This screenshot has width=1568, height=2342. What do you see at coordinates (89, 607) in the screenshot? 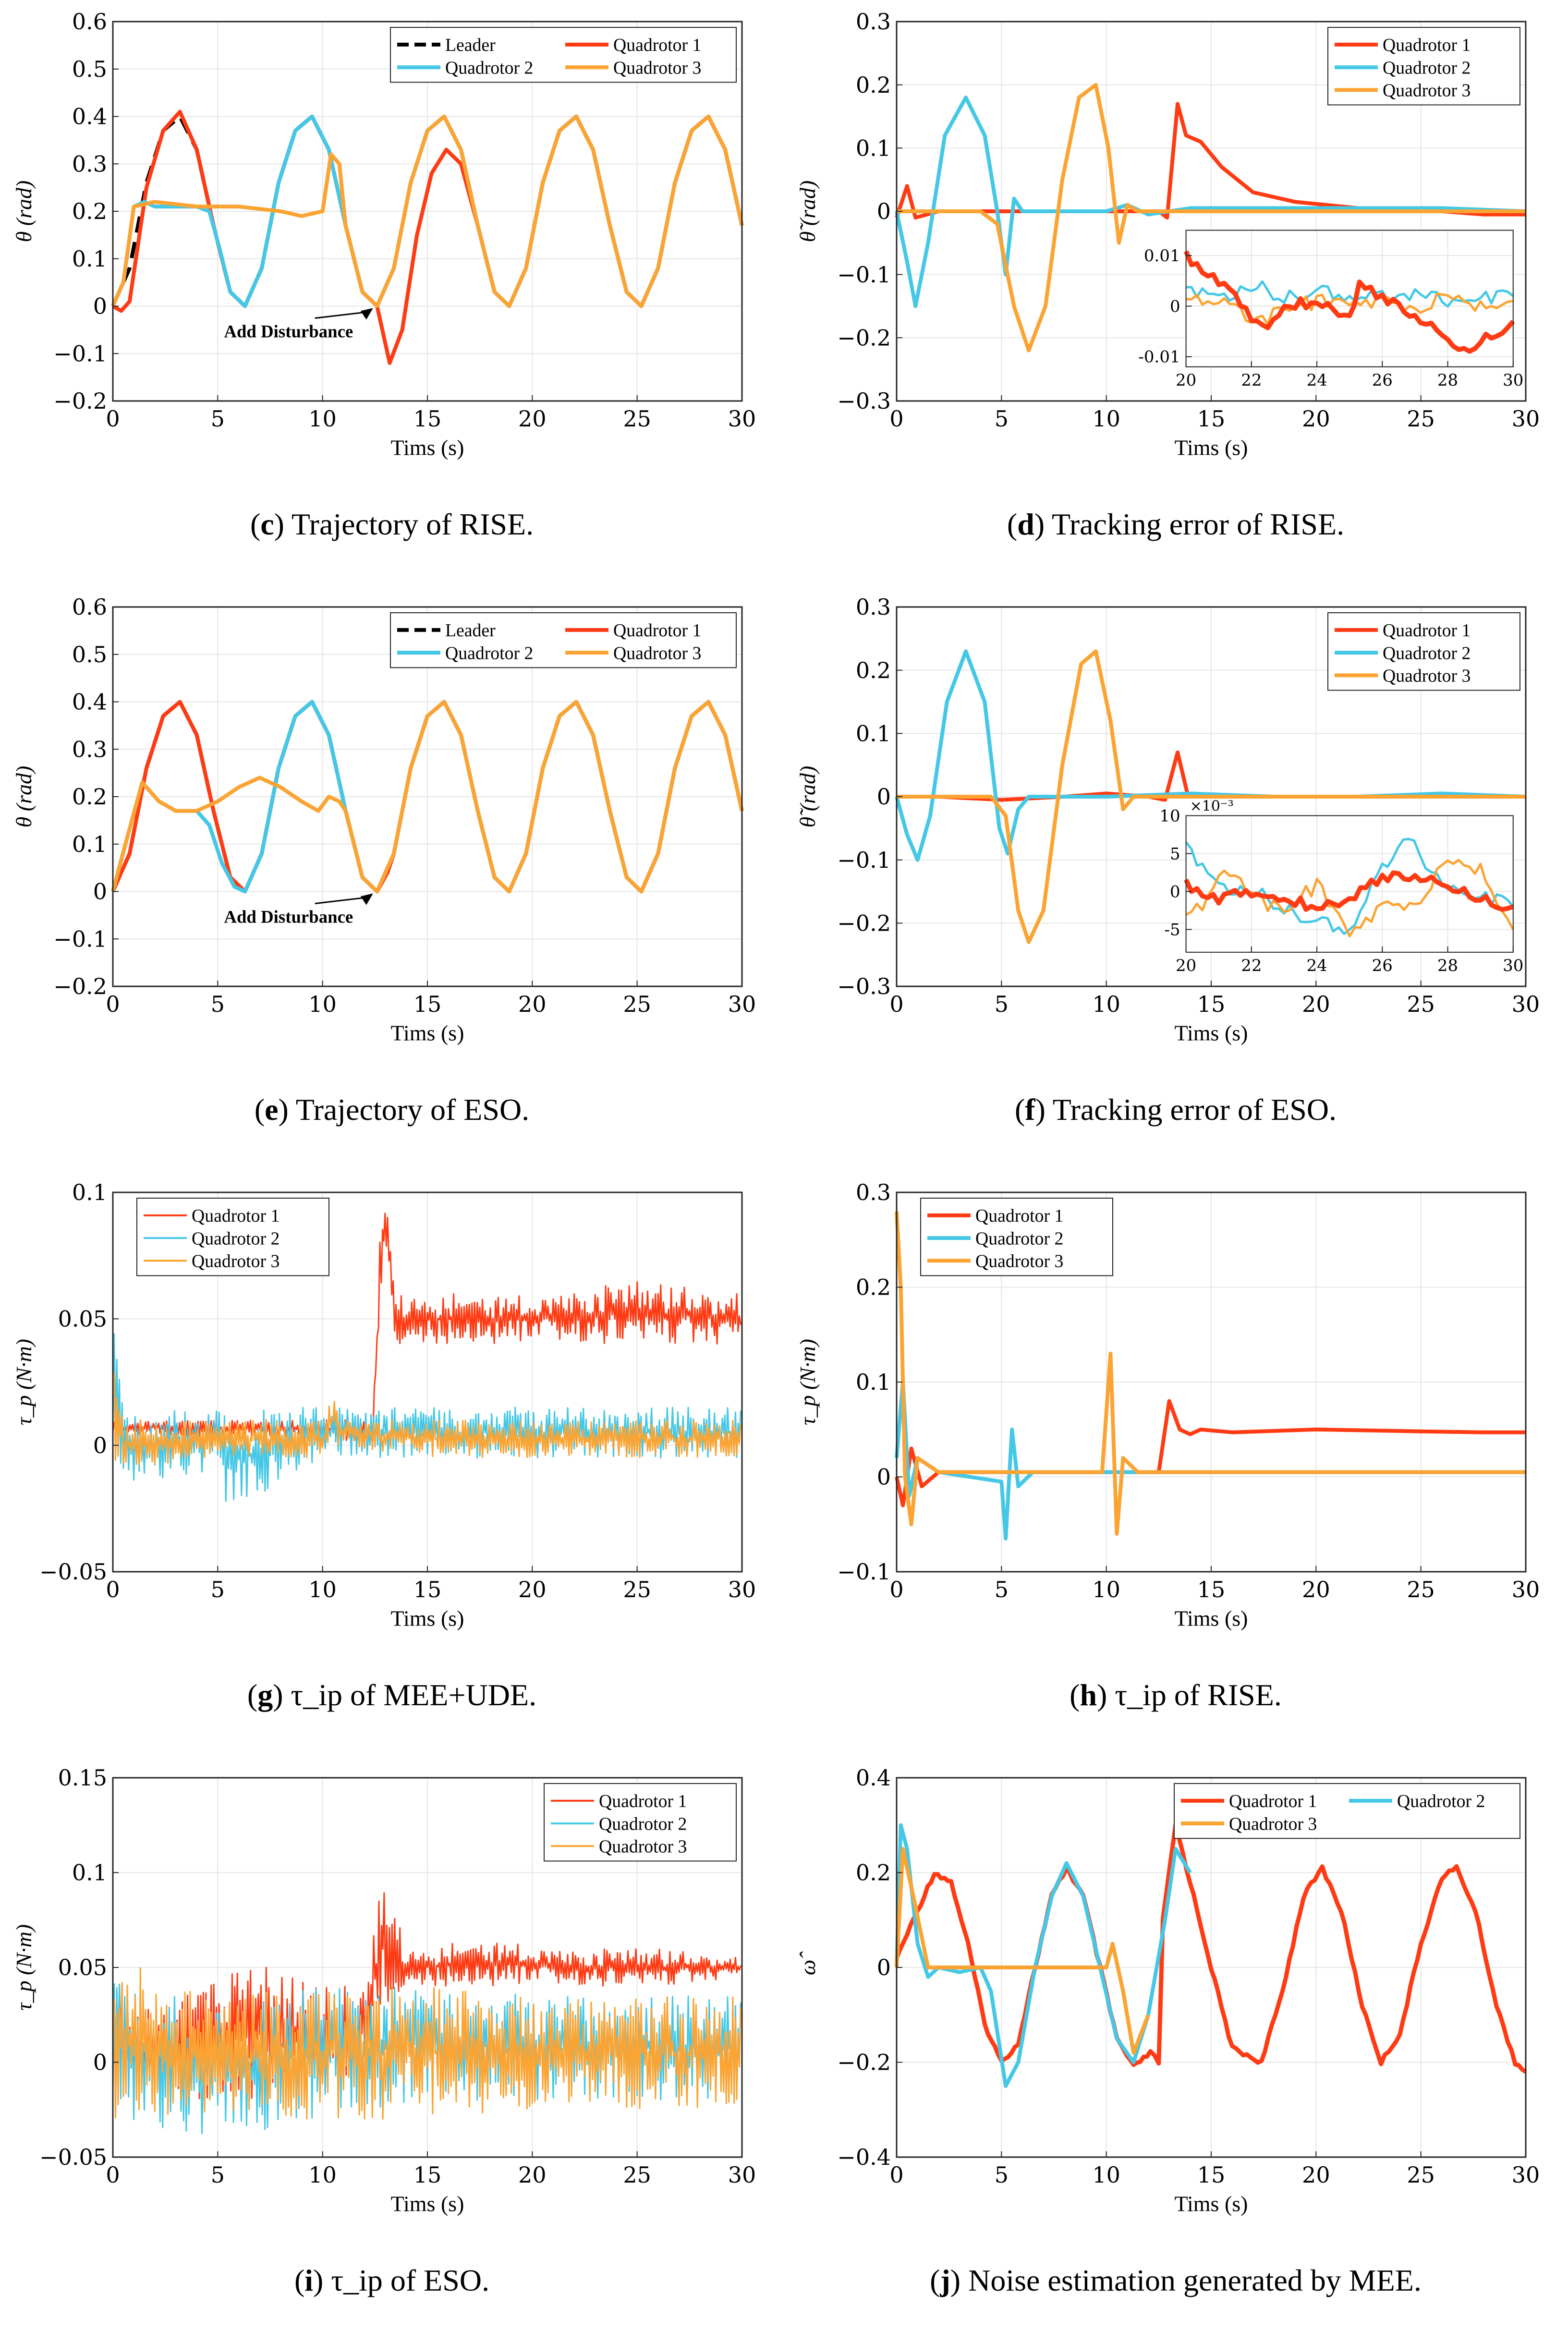
I see `ytick-label-8: 0.6` at bounding box center [89, 607].